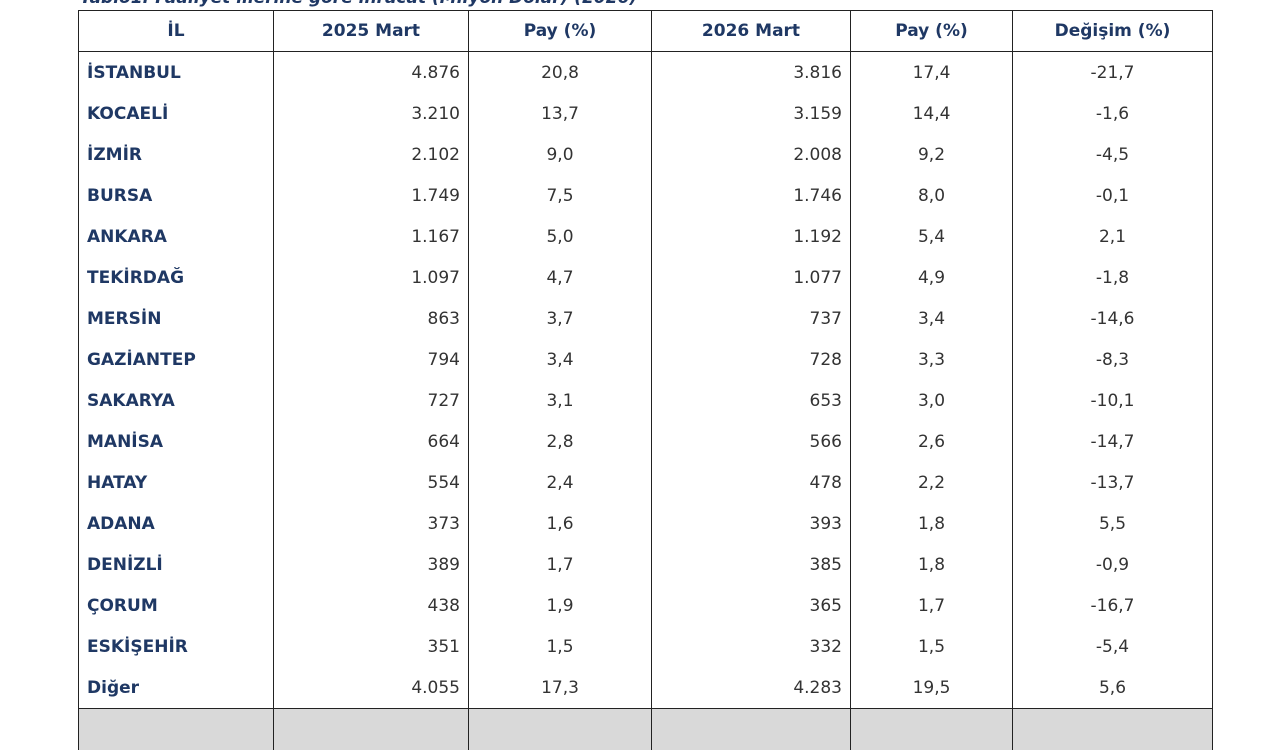  What do you see at coordinates (176, 441) in the screenshot?
I see `province: MANİSA` at bounding box center [176, 441].